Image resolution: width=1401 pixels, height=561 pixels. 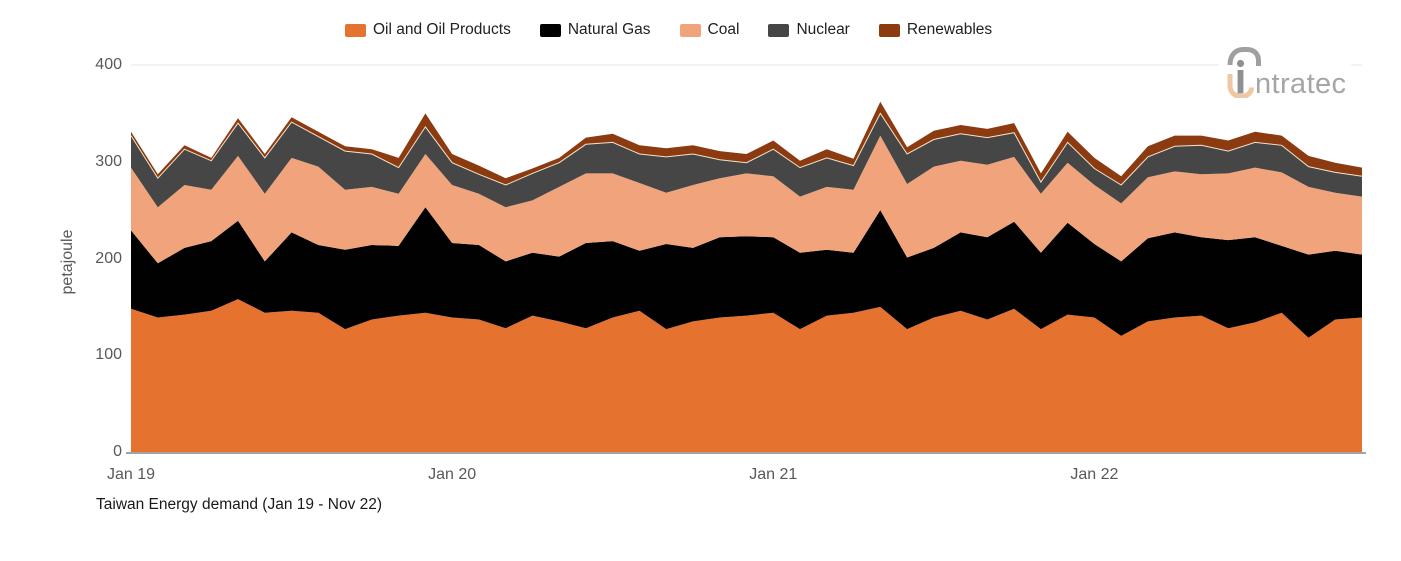 I want to click on legend-item-renewables: Renewables, so click(x=935, y=30).